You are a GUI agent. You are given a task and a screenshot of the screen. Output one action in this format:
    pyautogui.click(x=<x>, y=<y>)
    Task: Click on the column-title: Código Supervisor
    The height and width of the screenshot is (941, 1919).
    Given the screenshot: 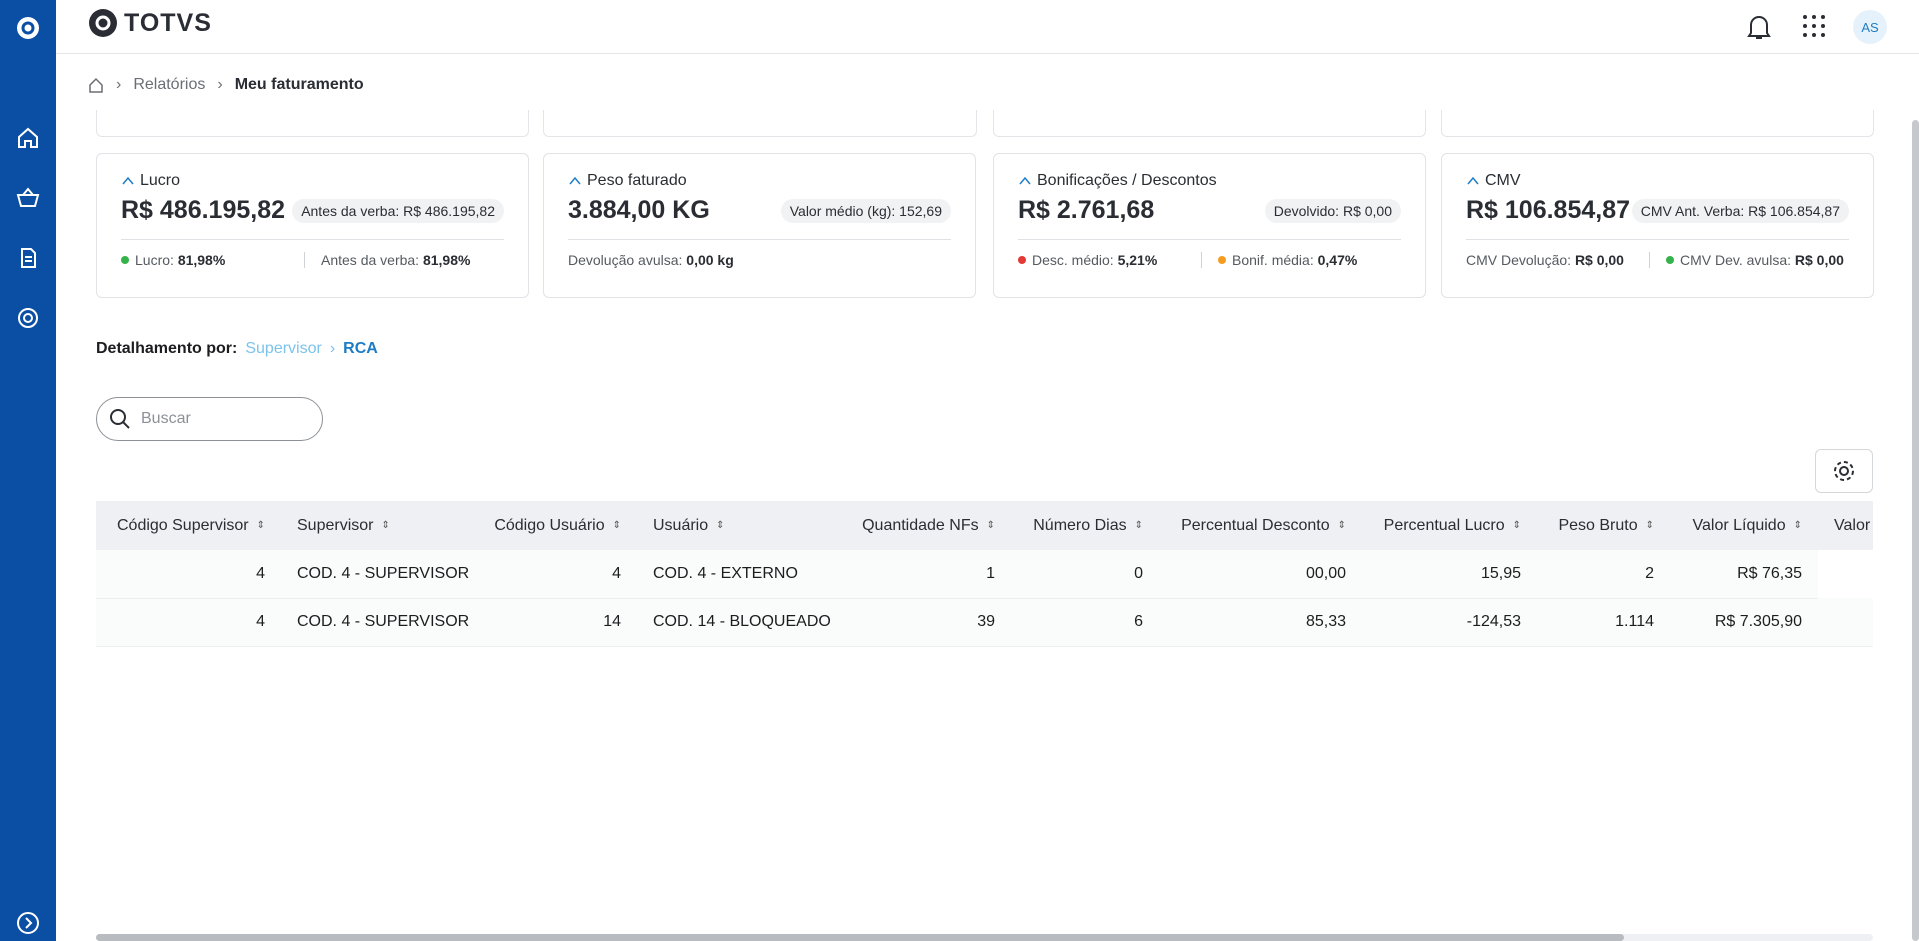 What is the action you would take?
    pyautogui.click(x=182, y=525)
    